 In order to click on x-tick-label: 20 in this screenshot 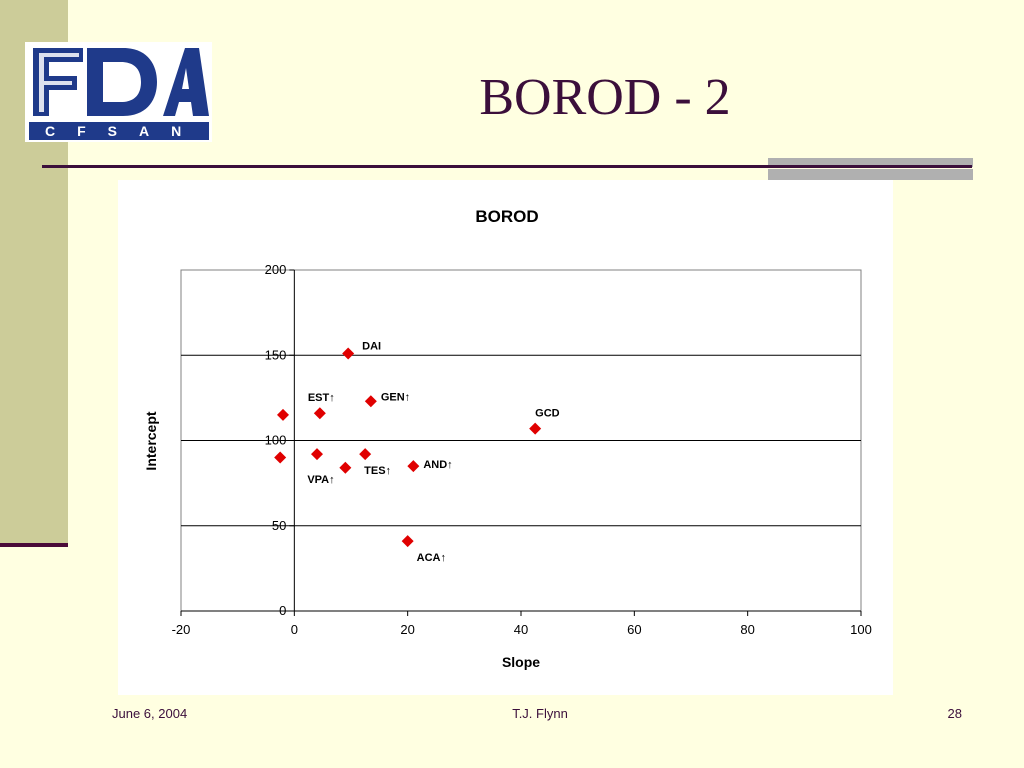, I will do `click(407, 629)`.